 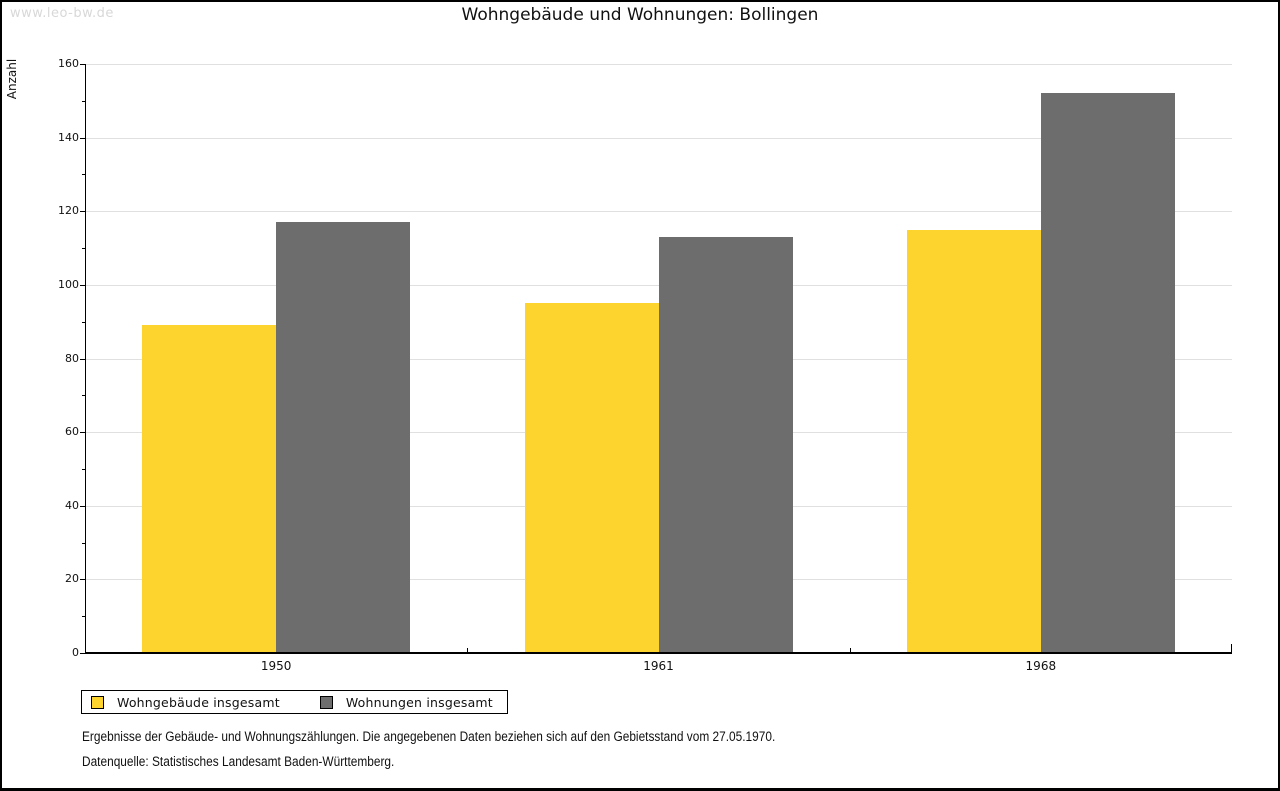 What do you see at coordinates (72, 358) in the screenshot?
I see `y-tick-label: 80` at bounding box center [72, 358].